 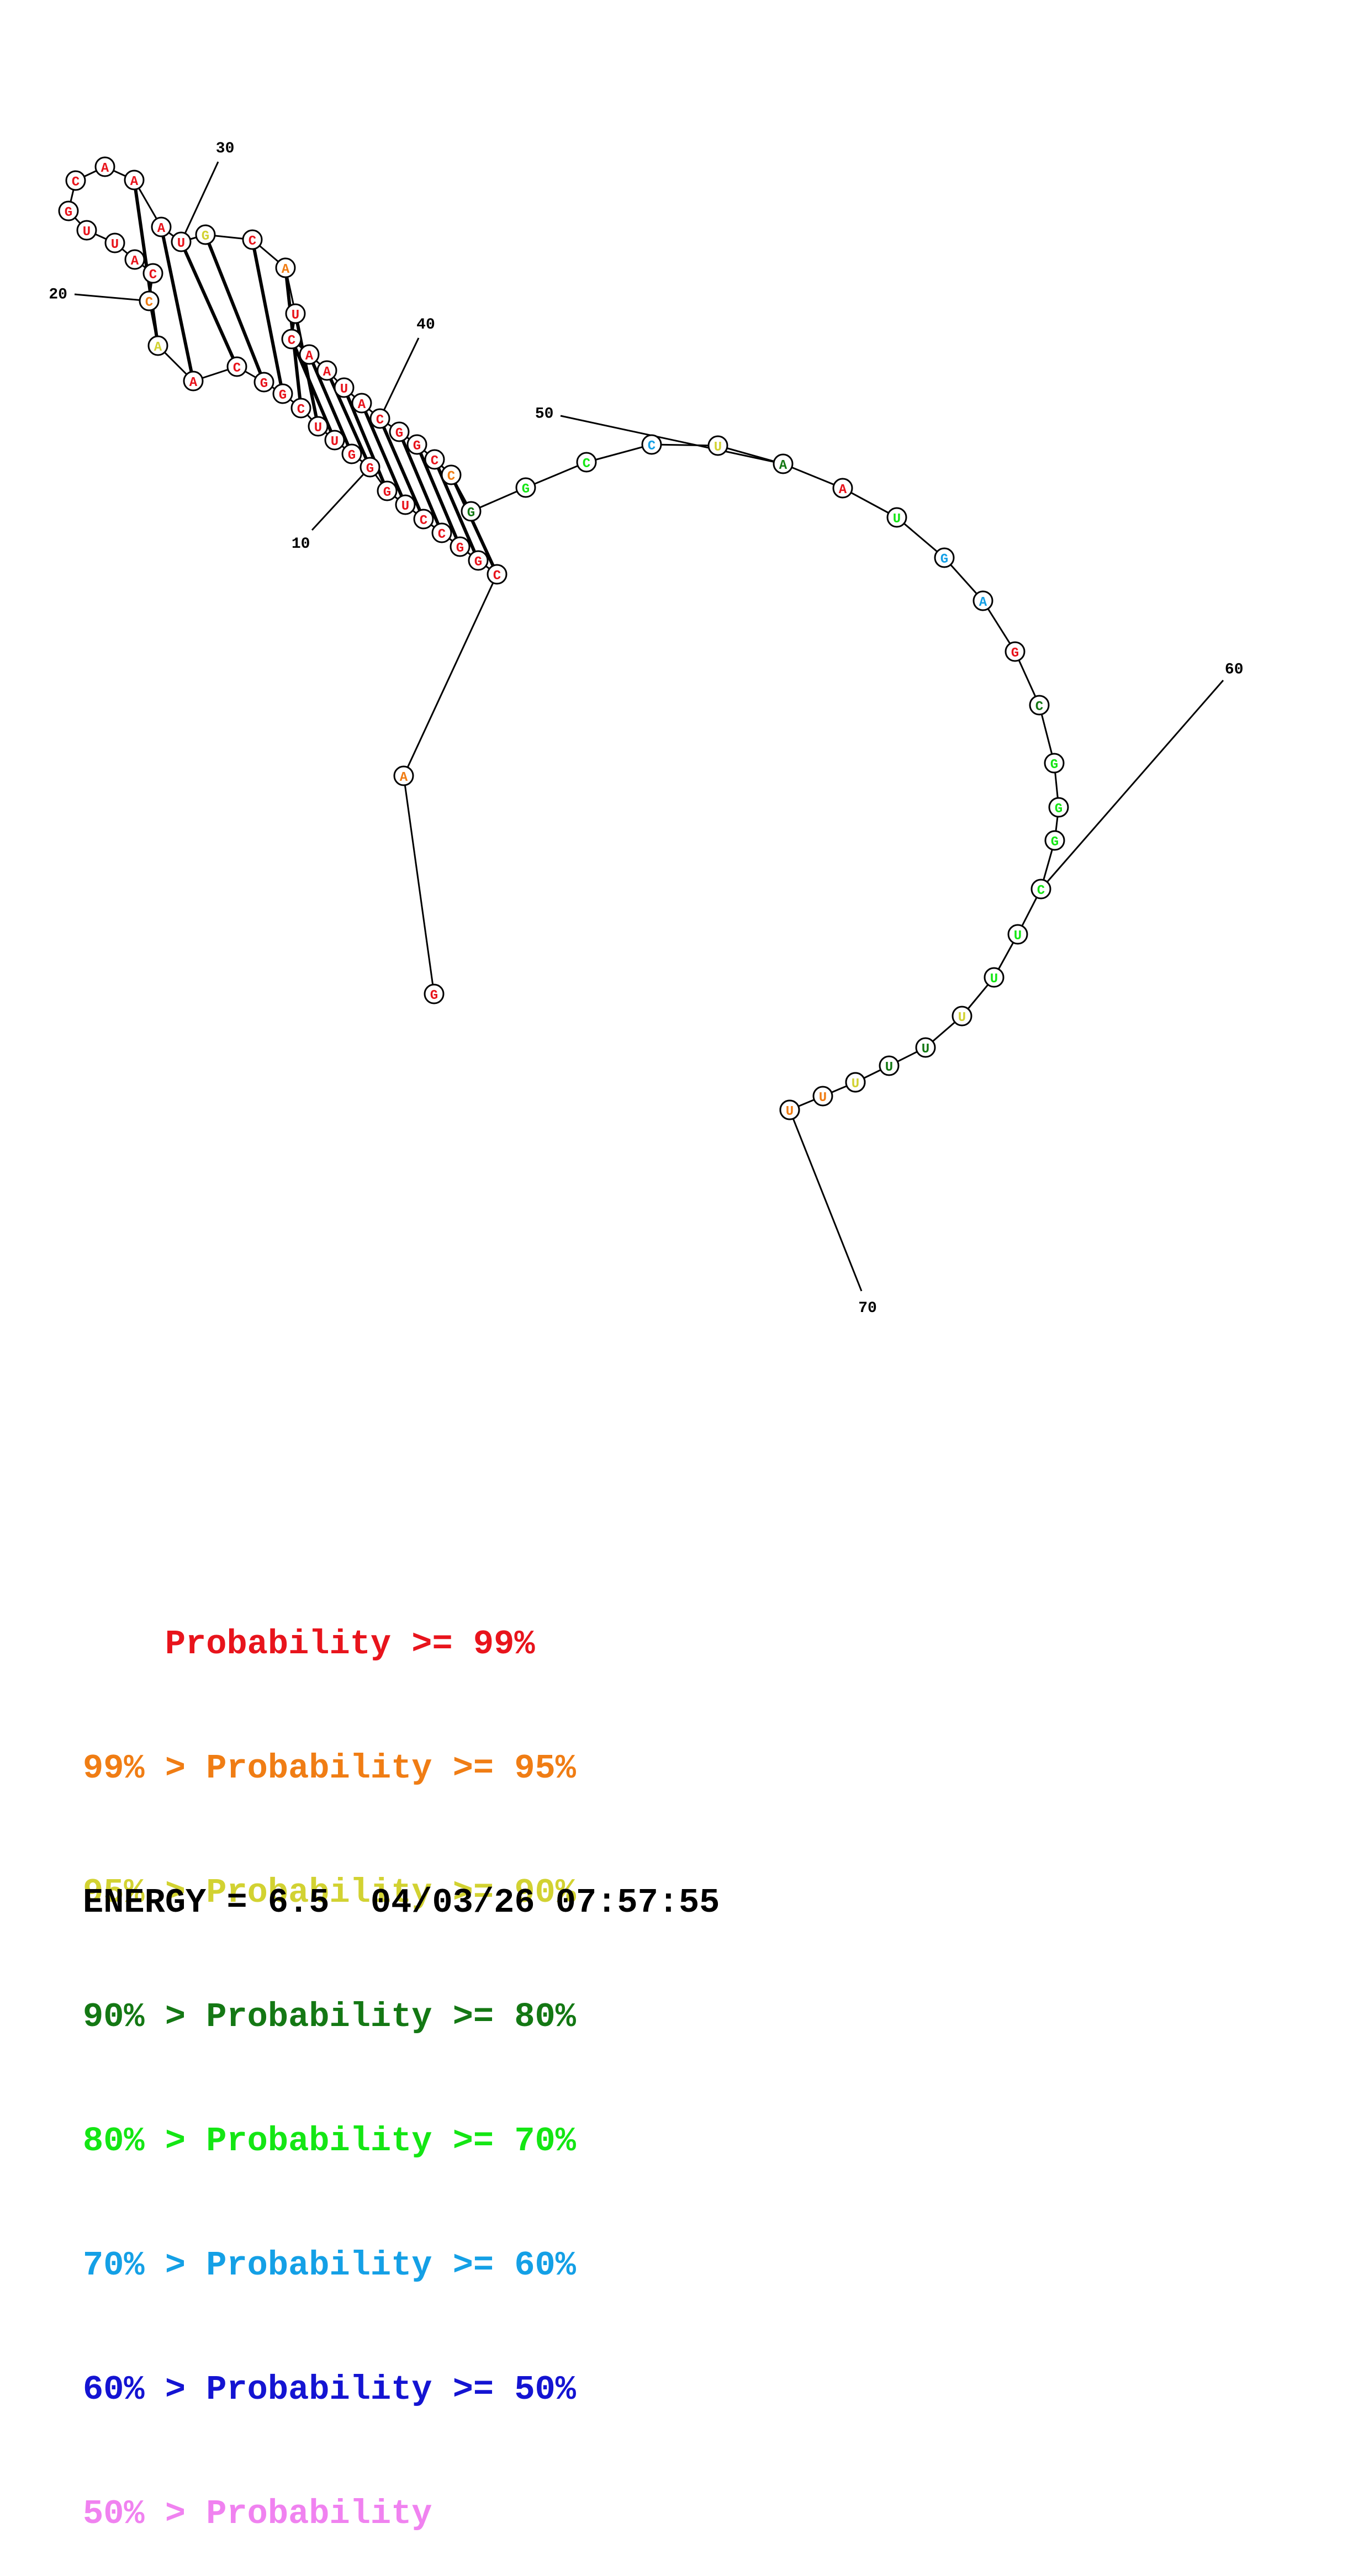 What do you see at coordinates (391, 1893) in the screenshot?
I see `legend-label: Probability >= 90%` at bounding box center [391, 1893].